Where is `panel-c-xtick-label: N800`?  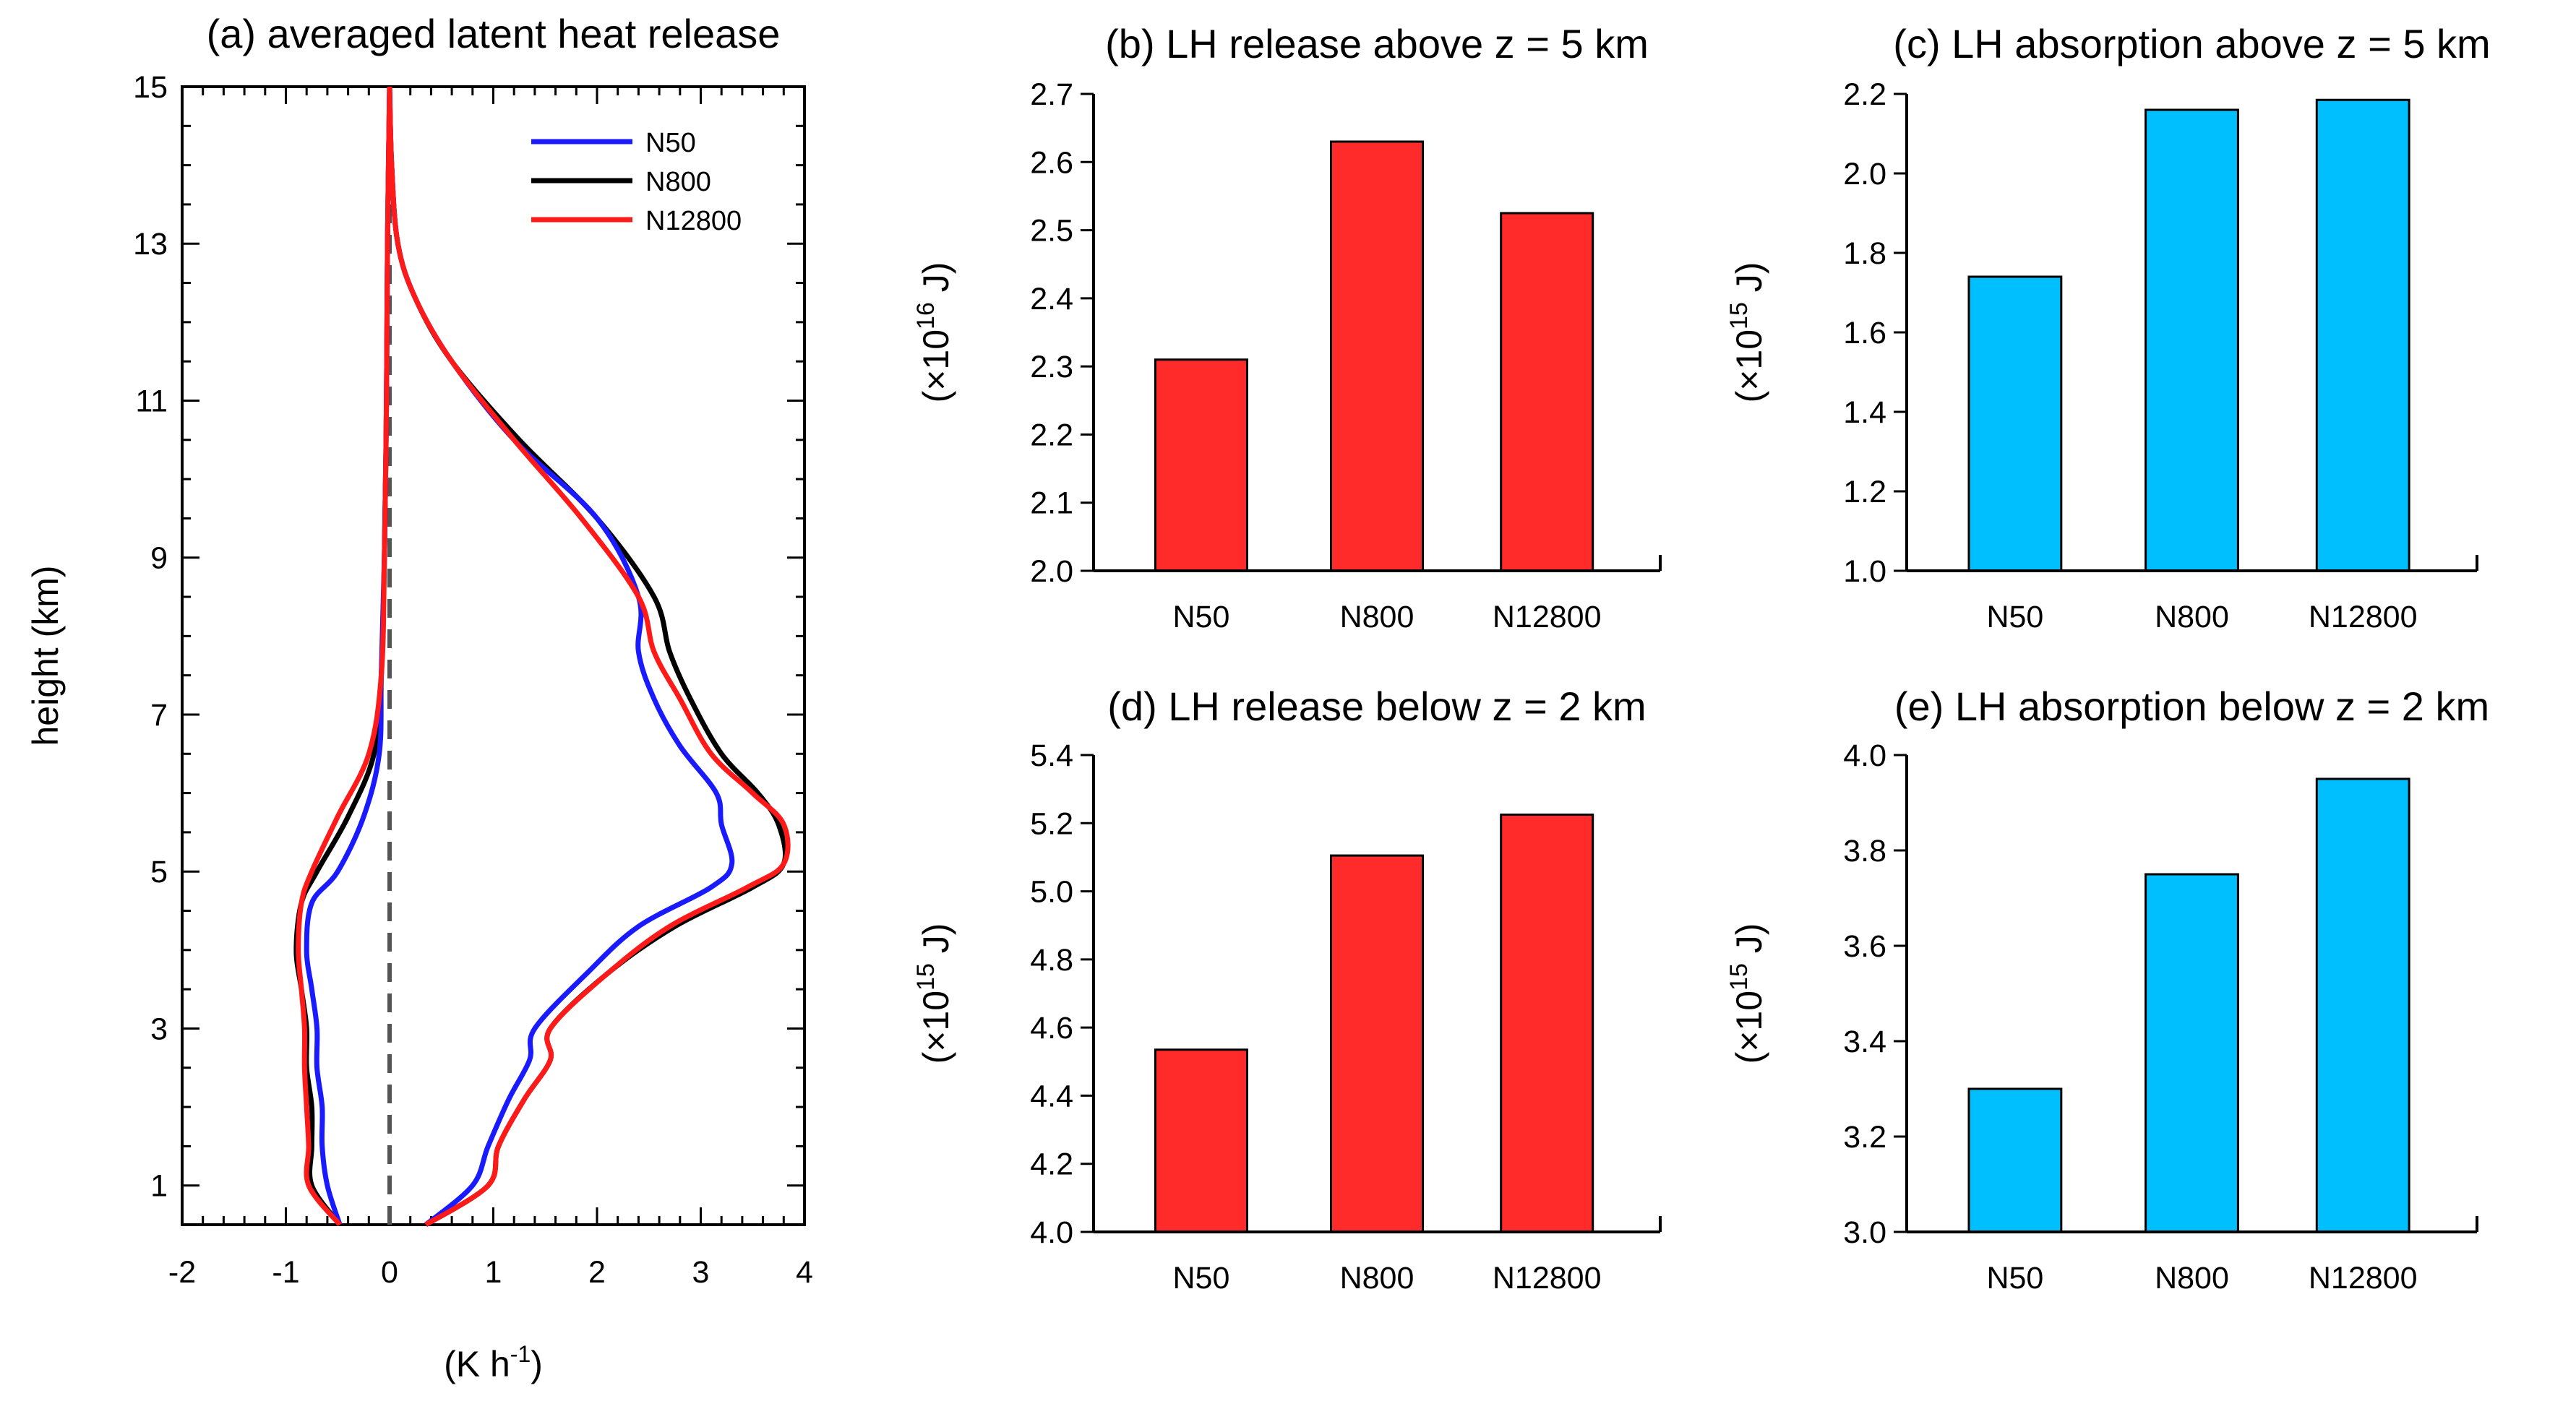 panel-c-xtick-label: N800 is located at coordinates (2192, 617).